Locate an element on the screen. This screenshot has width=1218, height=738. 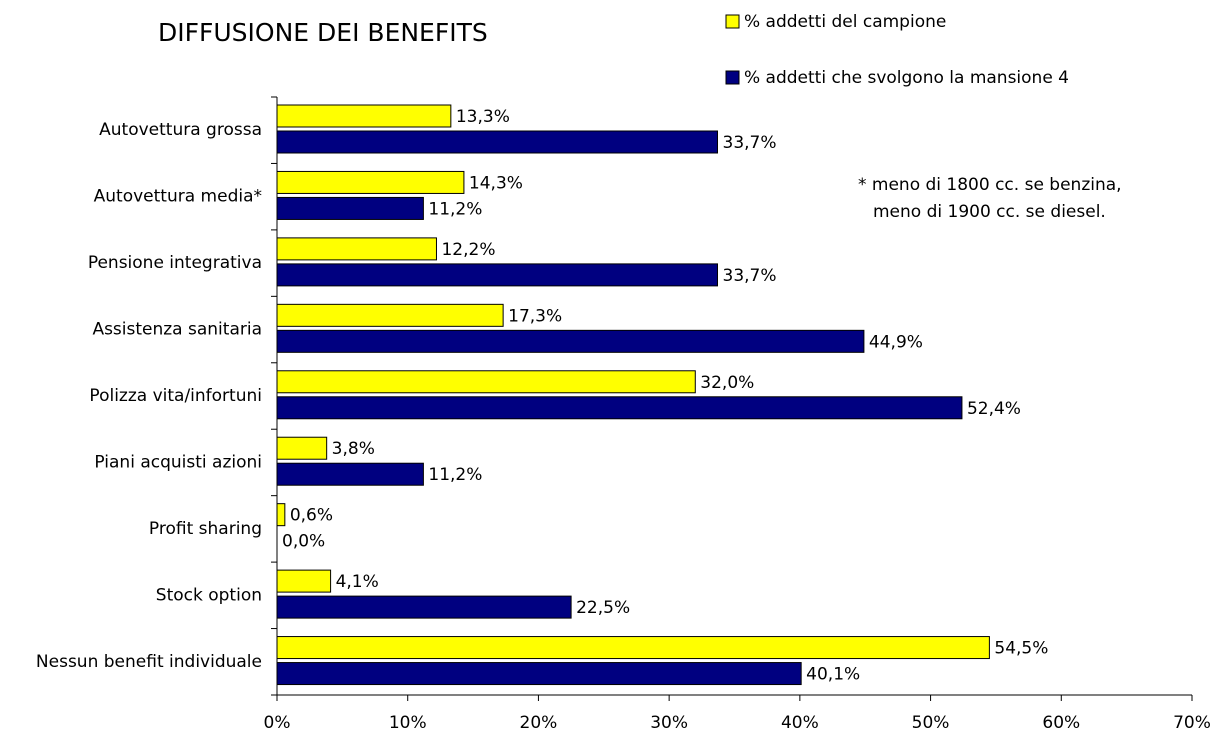
legend-label: % addetti che svolgono la mansione 4 is located at coordinates (906, 78).